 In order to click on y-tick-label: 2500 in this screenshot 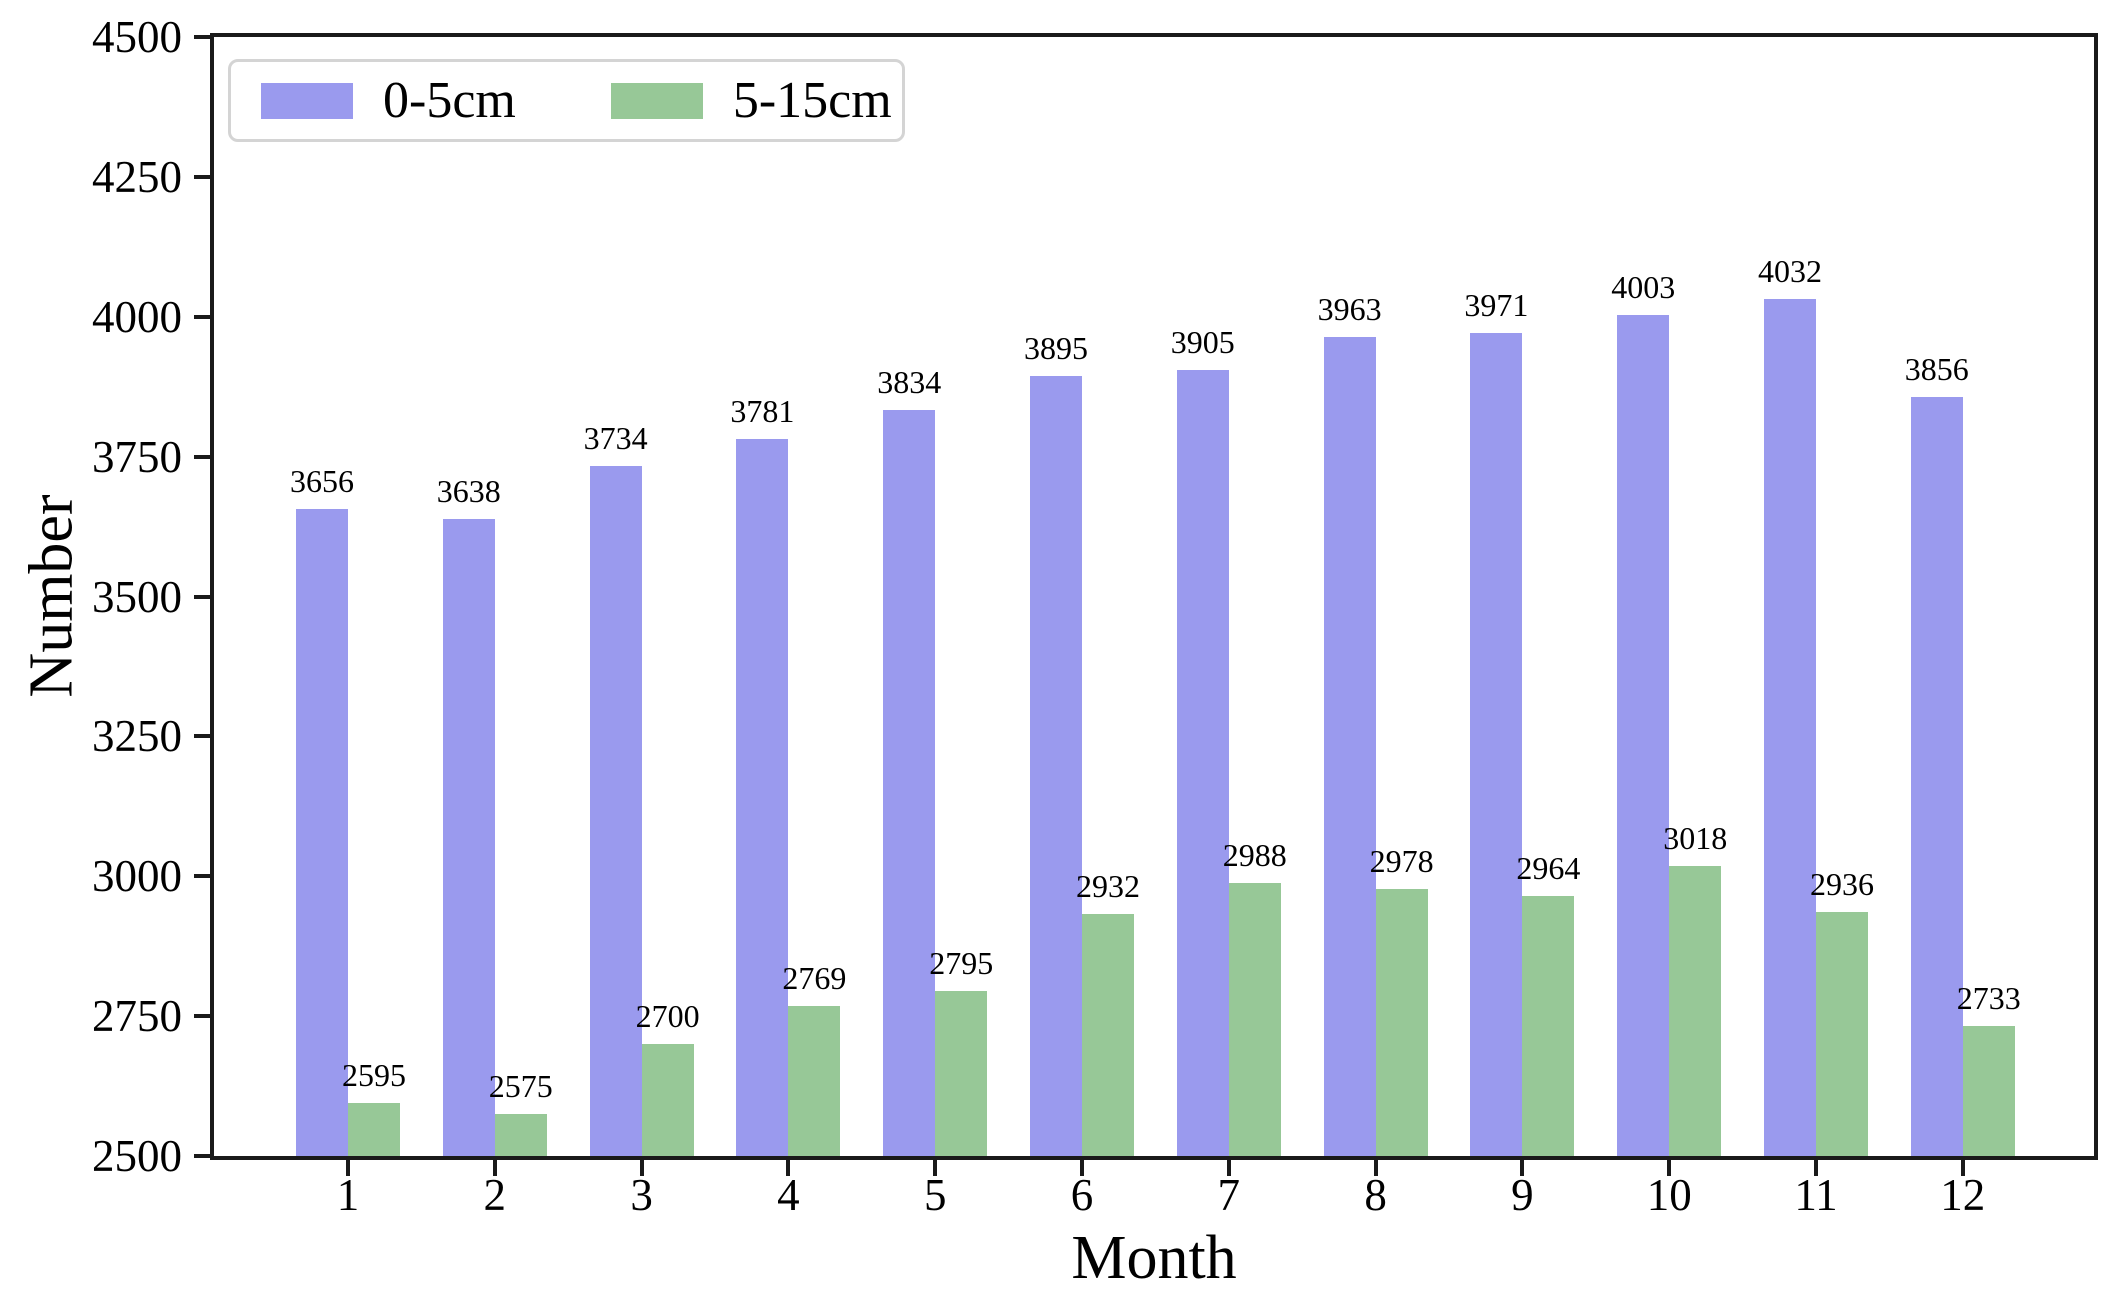, I will do `click(137, 1156)`.